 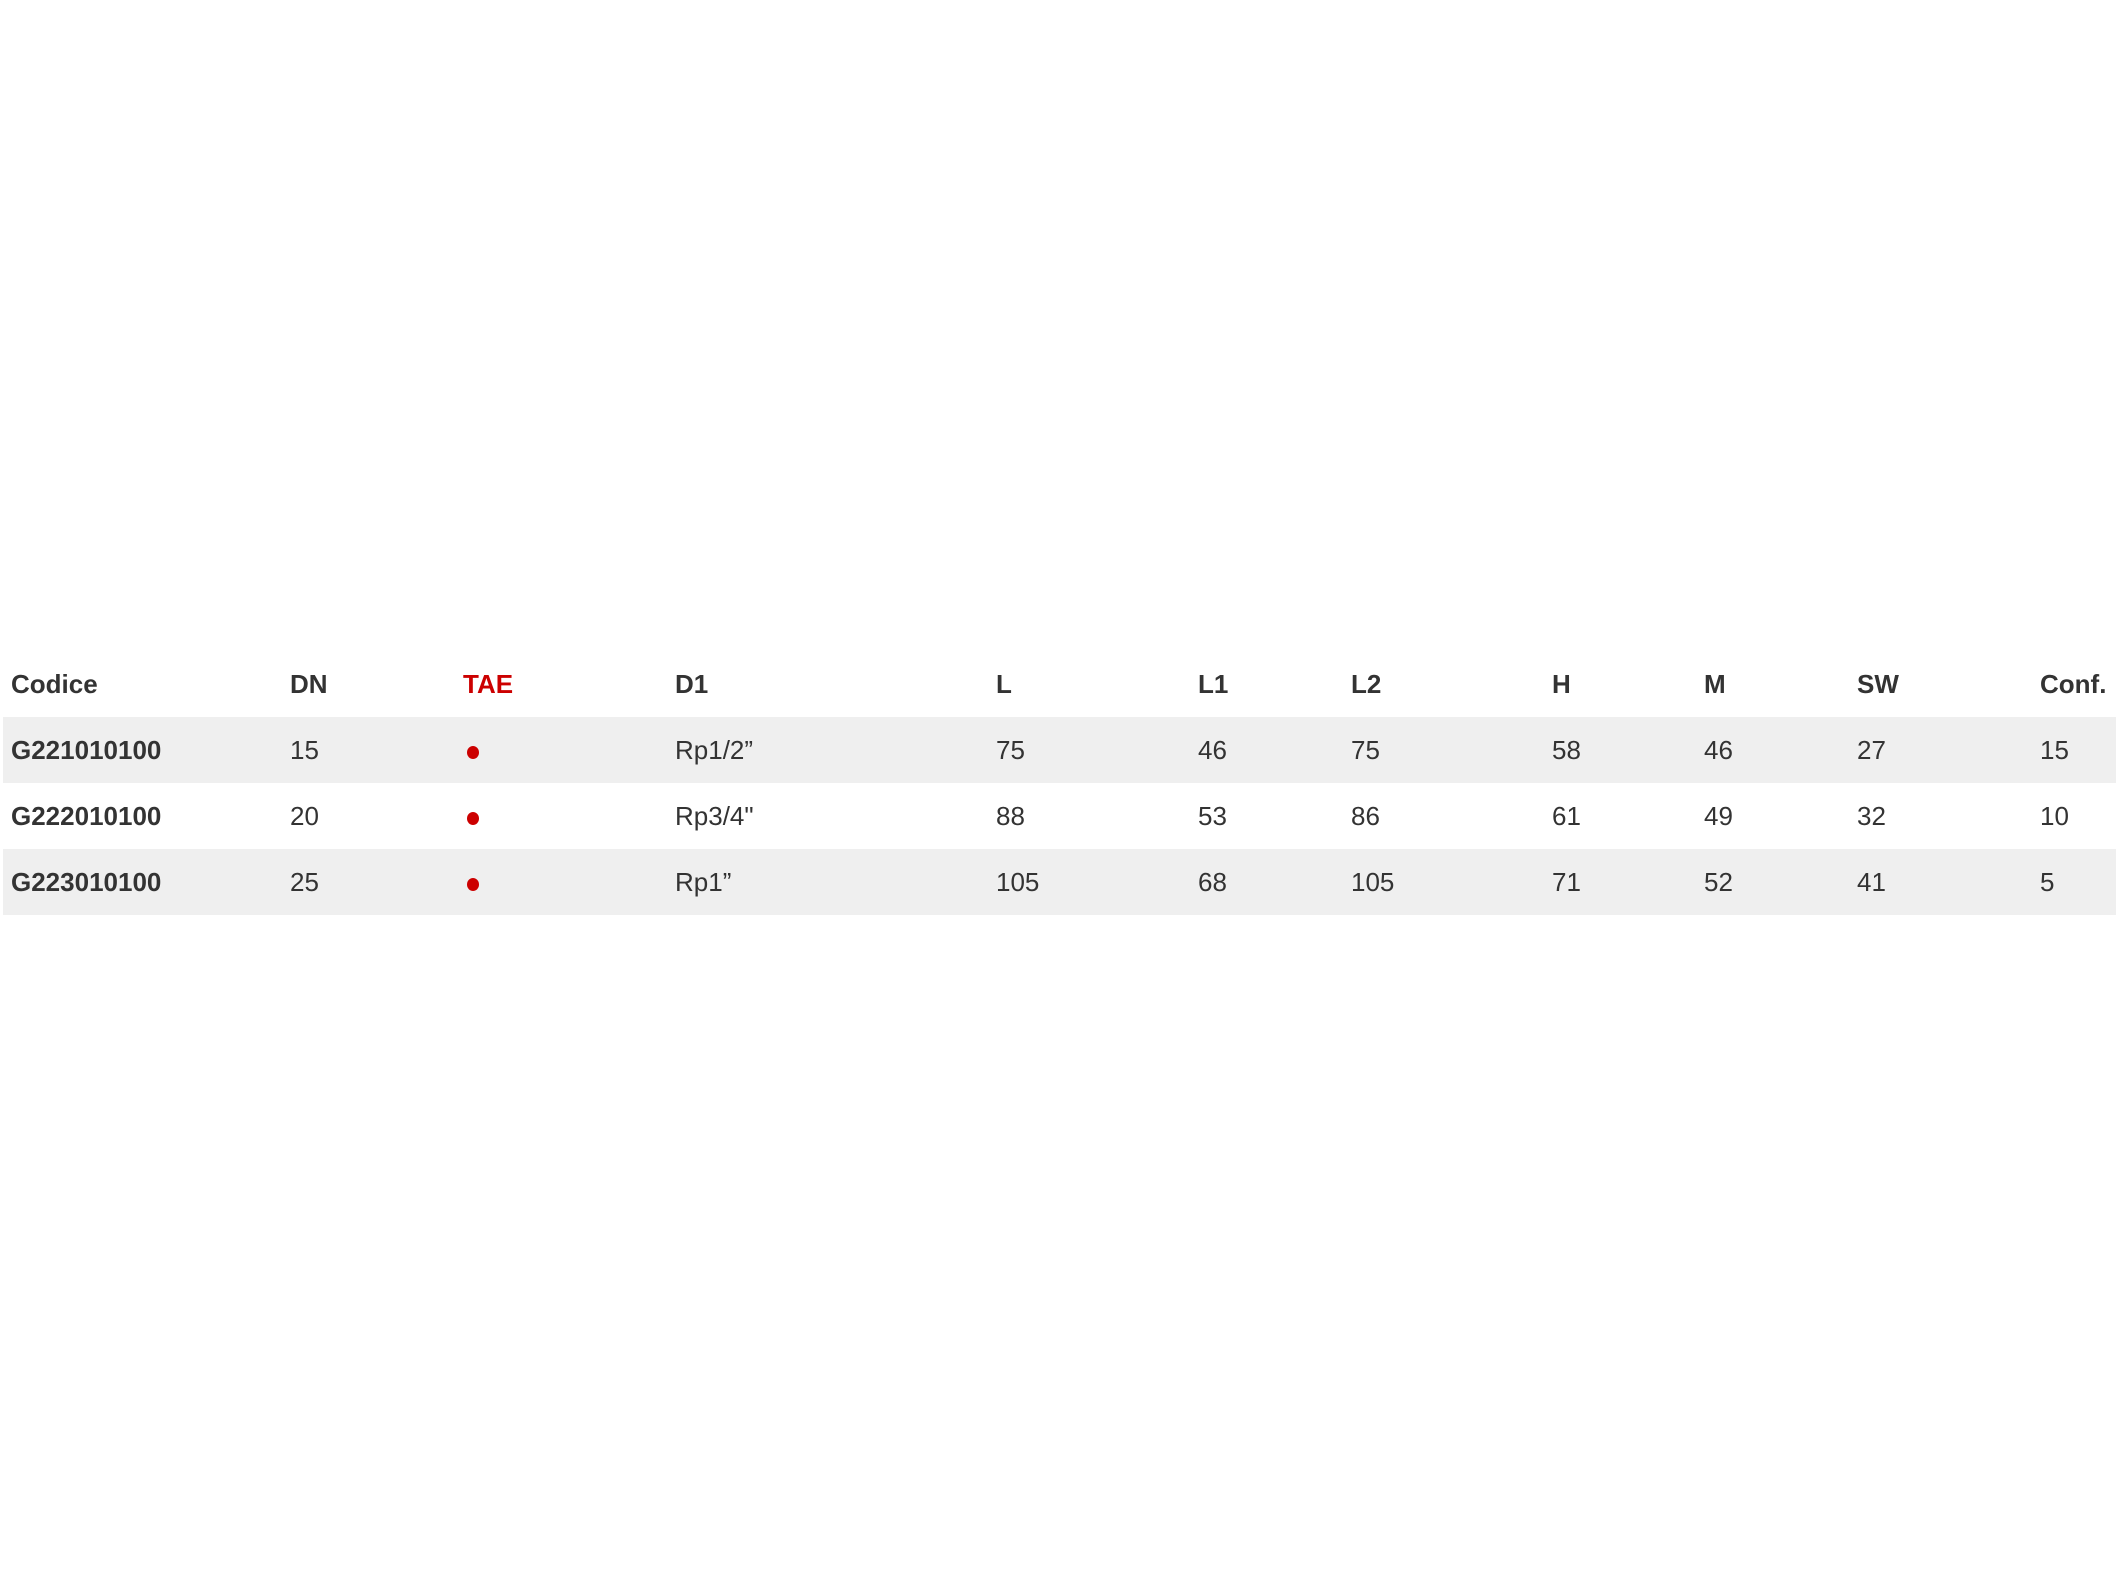 What do you see at coordinates (1718, 882) in the screenshot?
I see `cell-m: 52` at bounding box center [1718, 882].